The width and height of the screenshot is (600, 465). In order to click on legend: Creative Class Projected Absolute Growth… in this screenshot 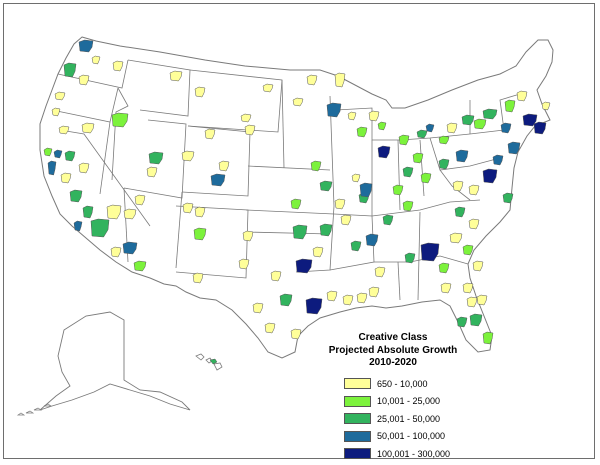, I will do `click(393, 398)`.